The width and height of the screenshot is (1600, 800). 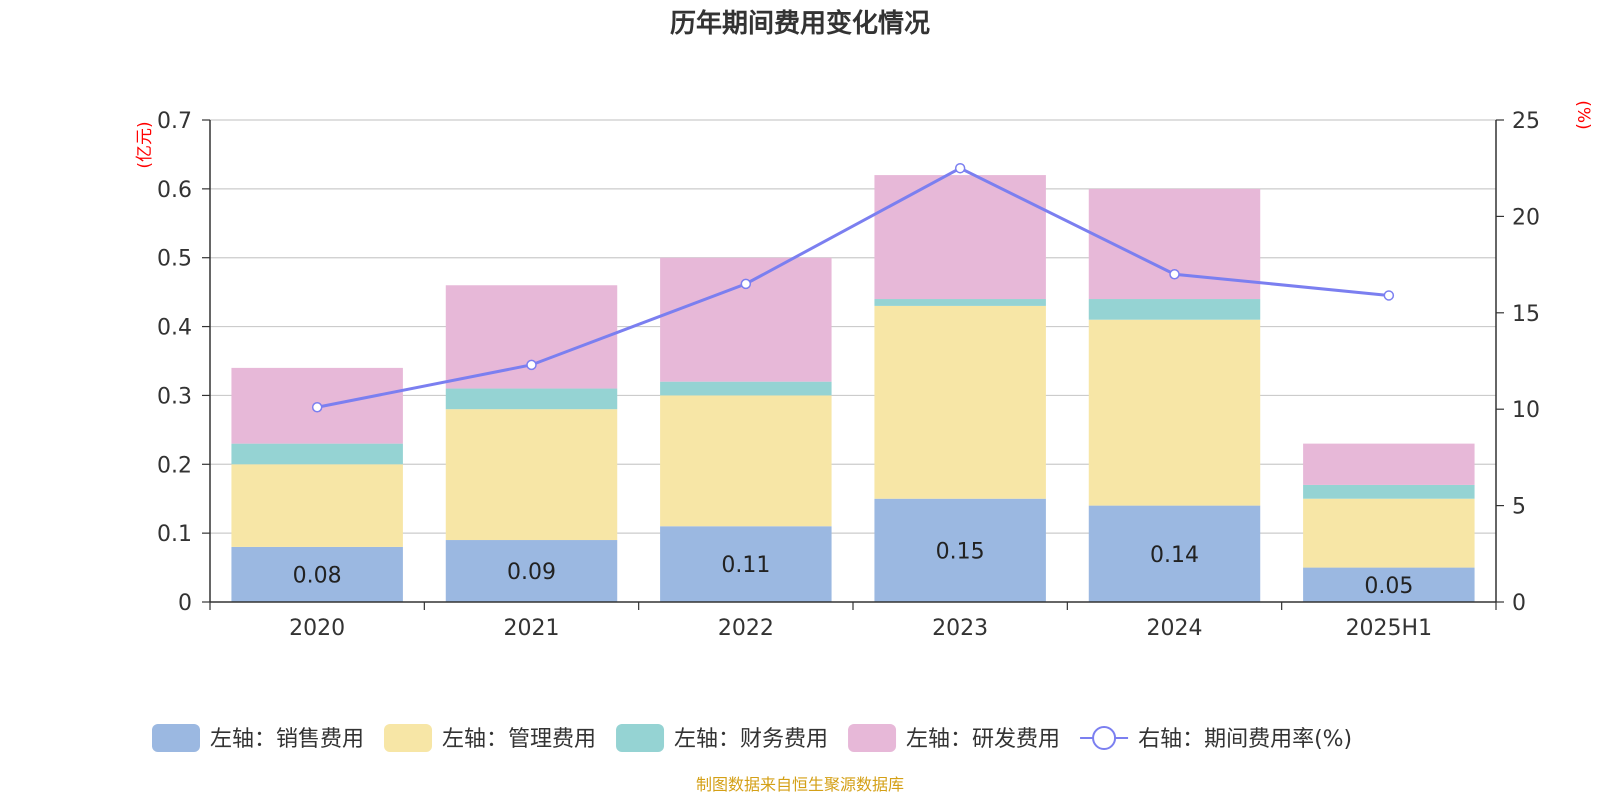 I want to click on legend-label: 左轴：销售费用, so click(x=287, y=739).